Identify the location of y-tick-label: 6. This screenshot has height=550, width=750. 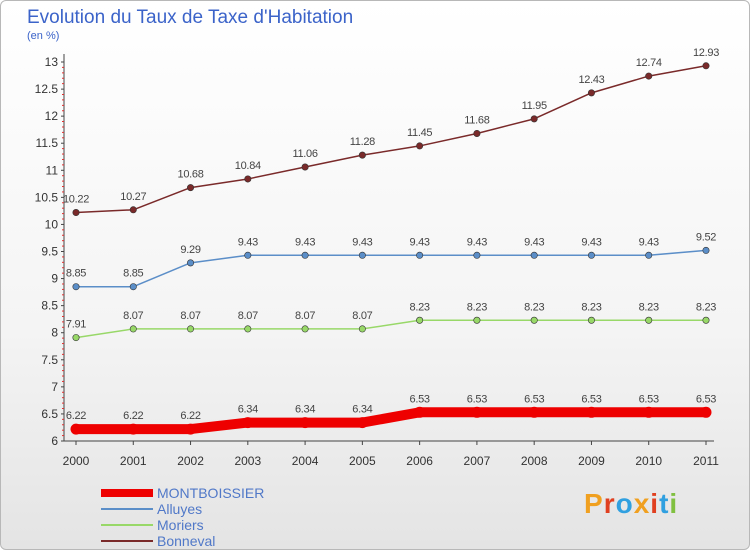
(54, 441).